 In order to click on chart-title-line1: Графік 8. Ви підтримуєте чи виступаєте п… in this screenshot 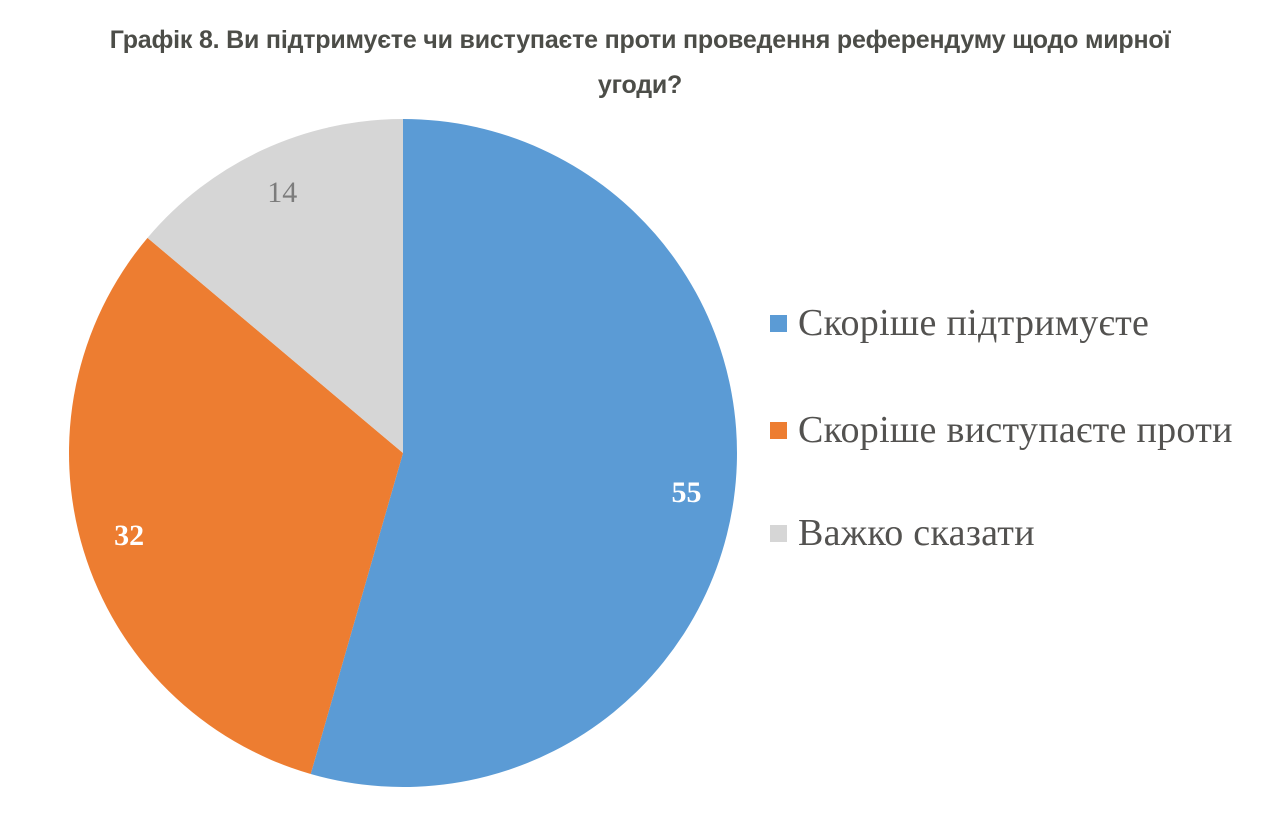, I will do `click(640, 40)`.